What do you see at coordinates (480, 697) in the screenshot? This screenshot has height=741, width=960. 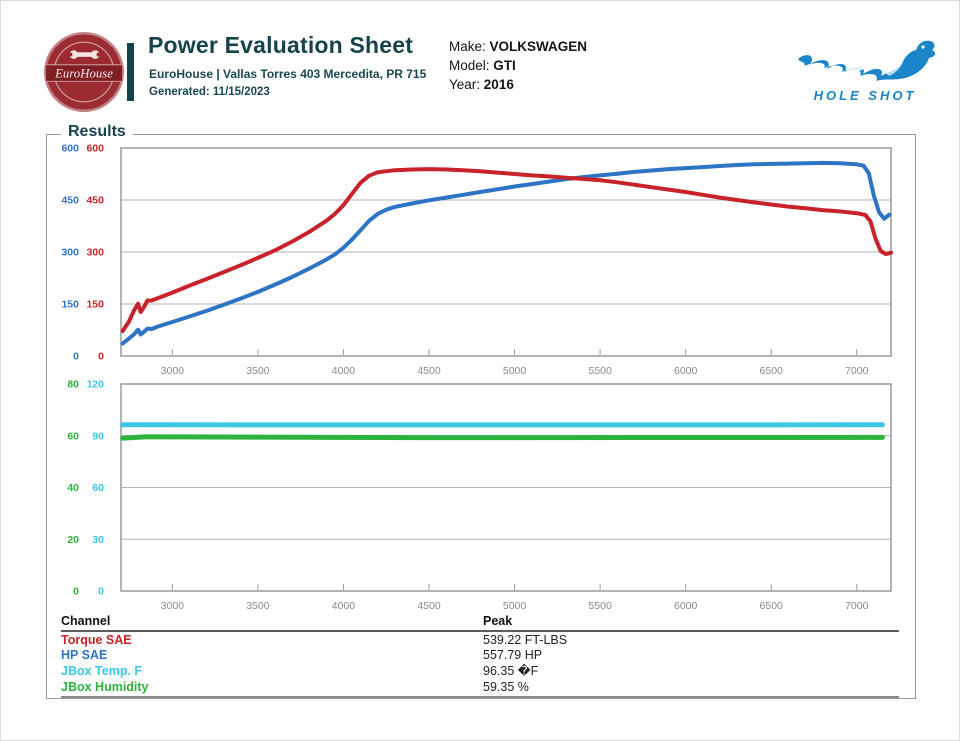 I see `table-bottom-divider` at bounding box center [480, 697].